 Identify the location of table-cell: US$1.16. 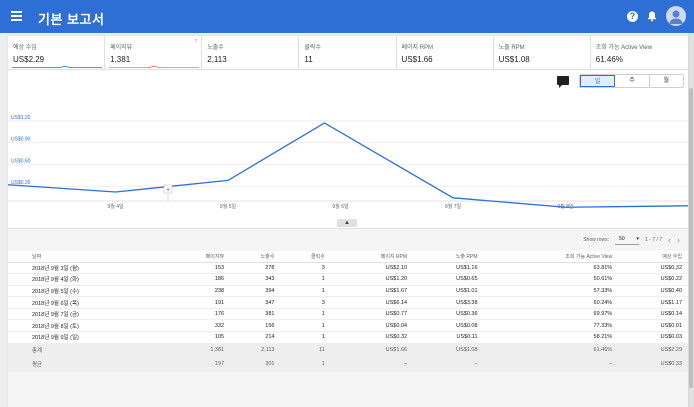
(448, 268).